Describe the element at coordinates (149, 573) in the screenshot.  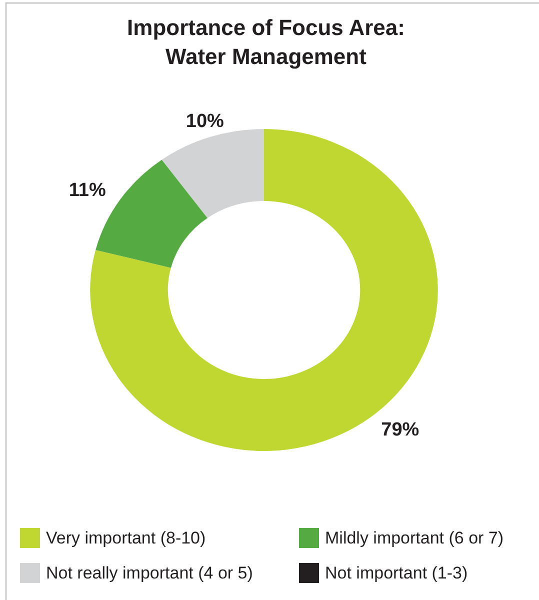
I see `legend-label: Not really important (4 or 5)` at that location.